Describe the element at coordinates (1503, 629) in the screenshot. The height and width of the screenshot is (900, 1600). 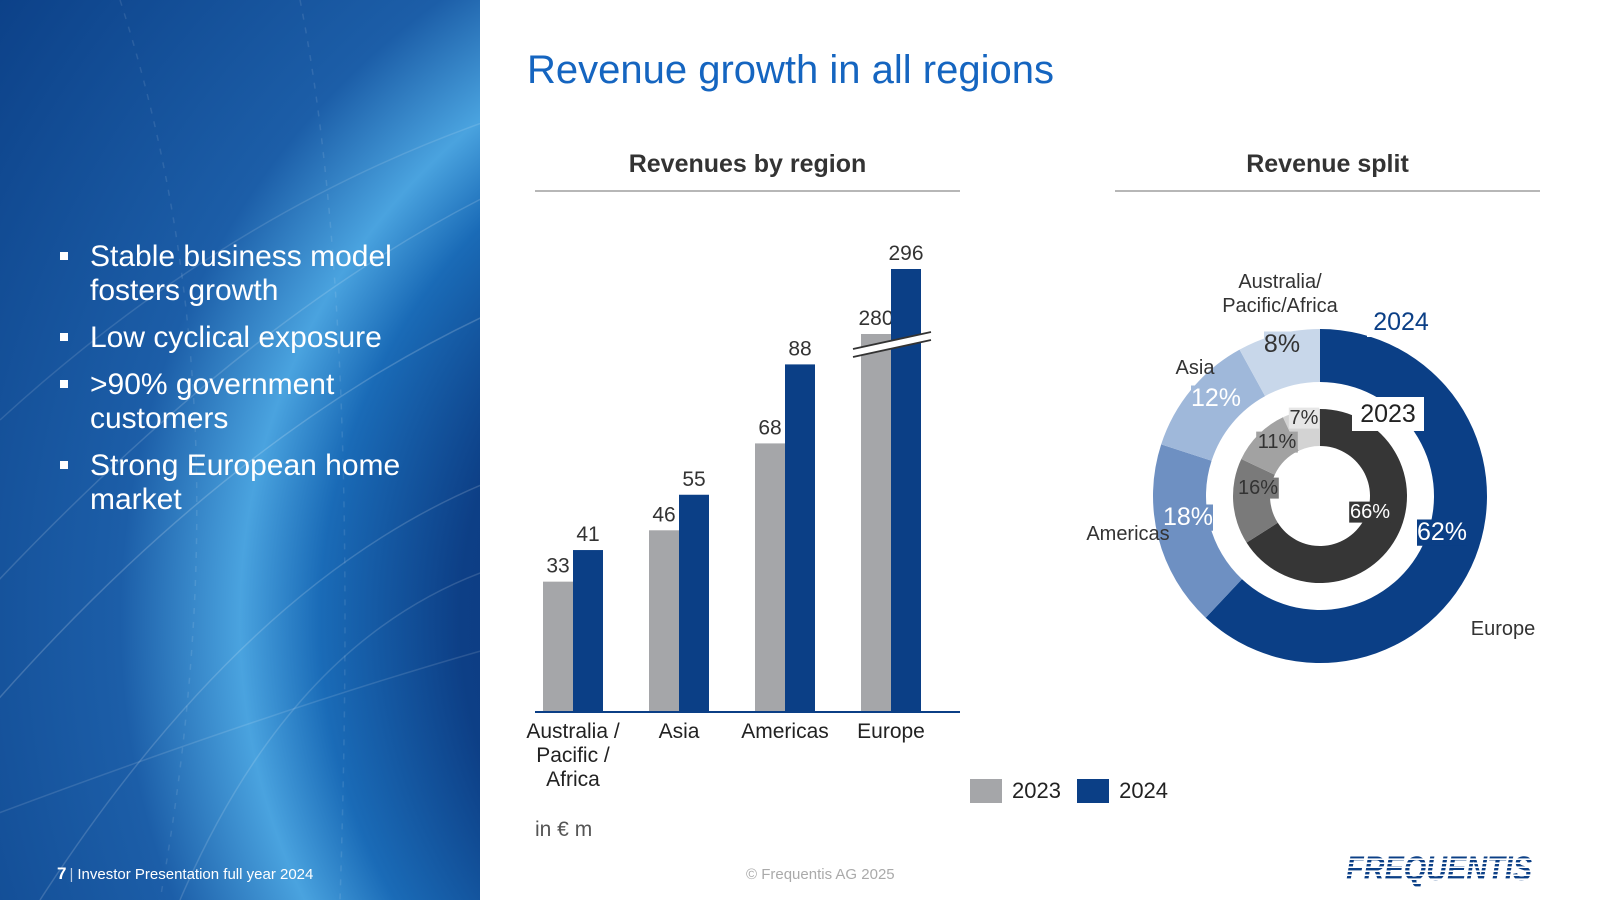
I see `region-label: Europe` at that location.